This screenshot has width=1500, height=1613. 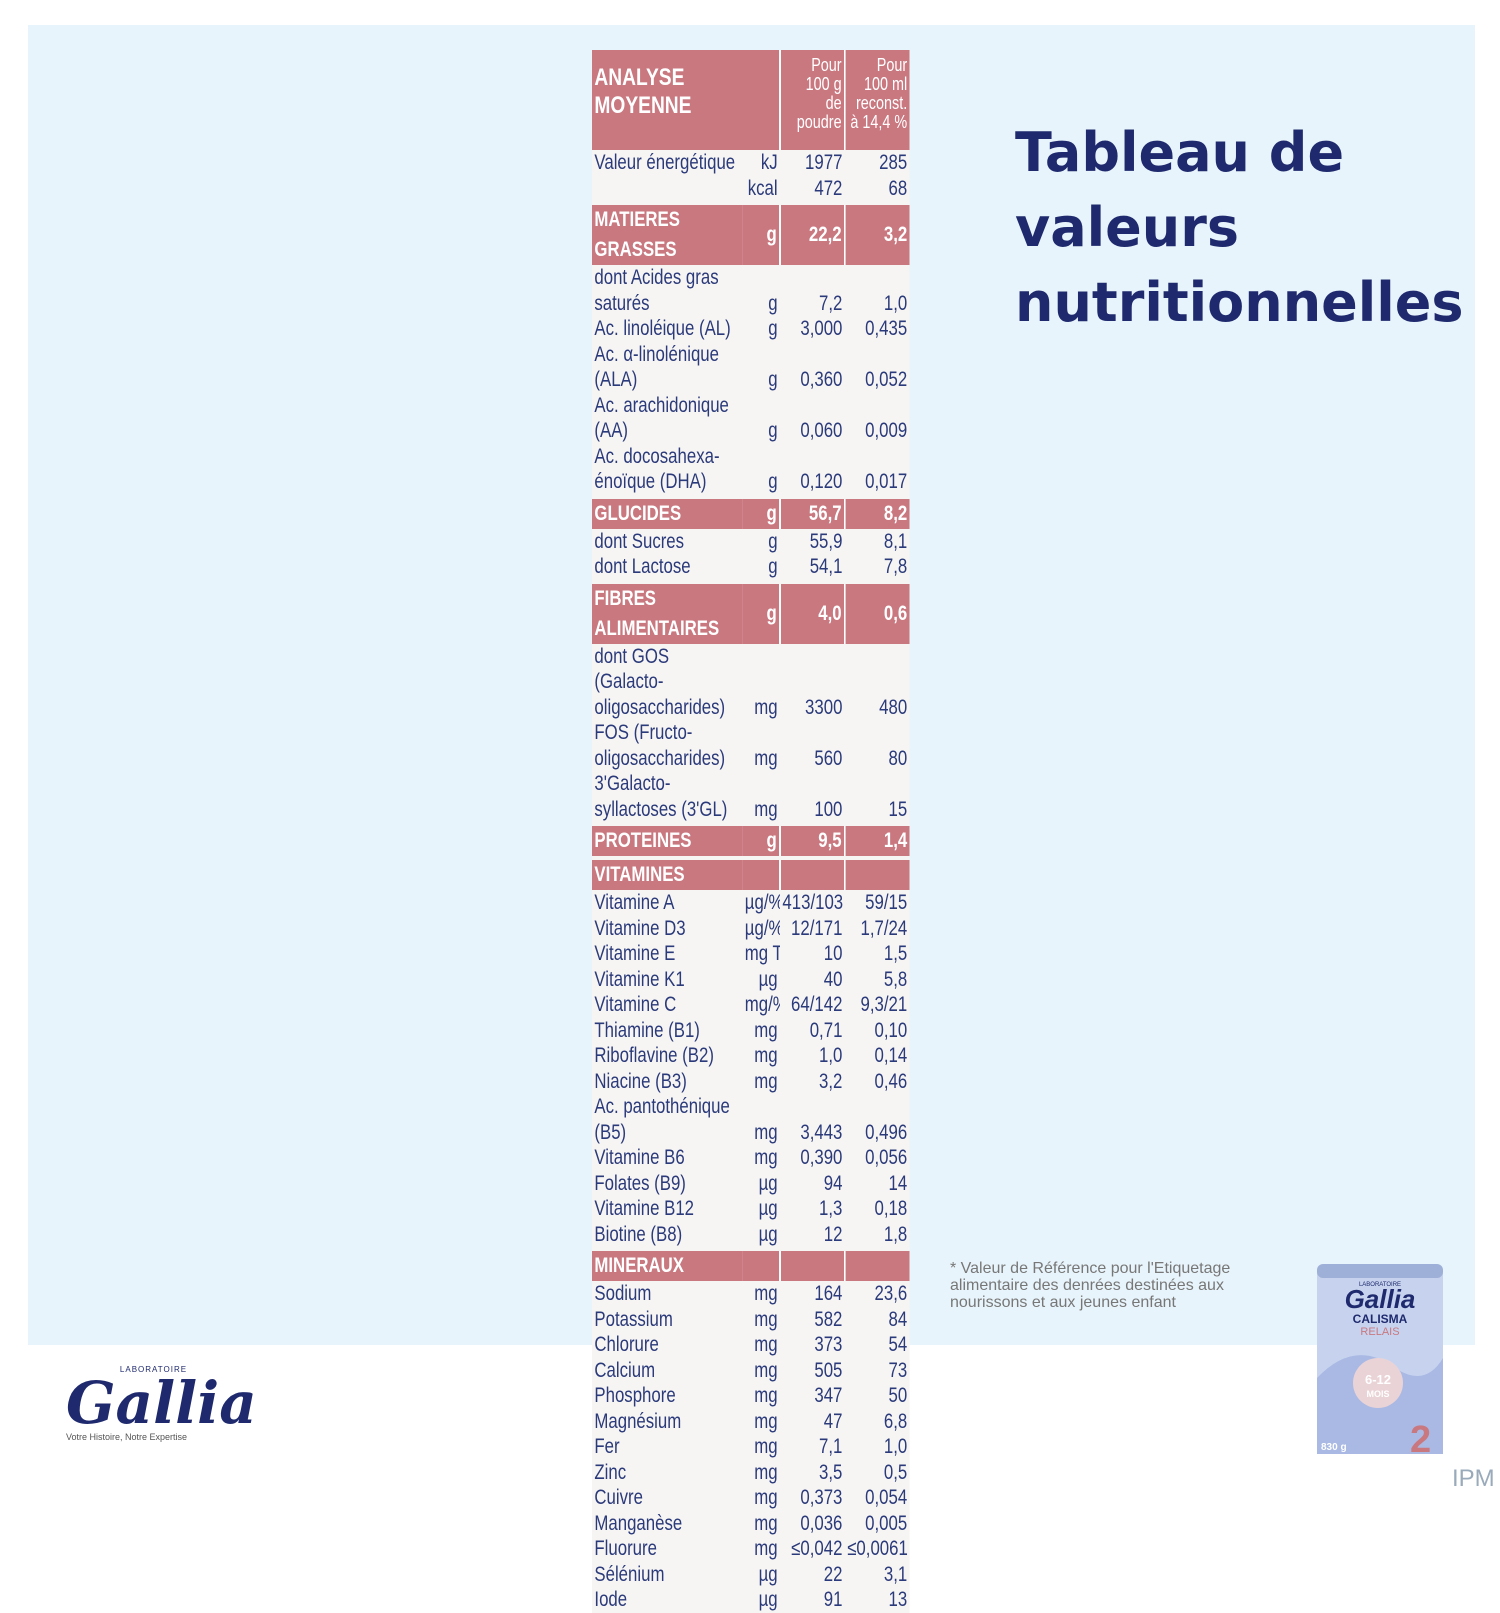 What do you see at coordinates (667, 511) in the screenshot?
I see `row-label: GLUCIDES` at bounding box center [667, 511].